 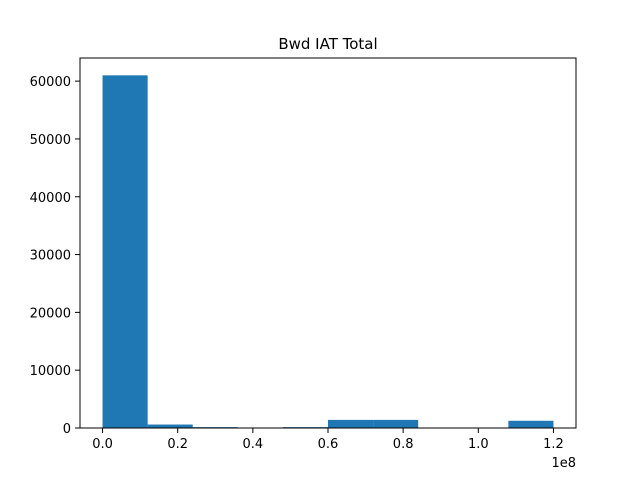 What do you see at coordinates (102, 444) in the screenshot?
I see `x-tick-label: 0.0` at bounding box center [102, 444].